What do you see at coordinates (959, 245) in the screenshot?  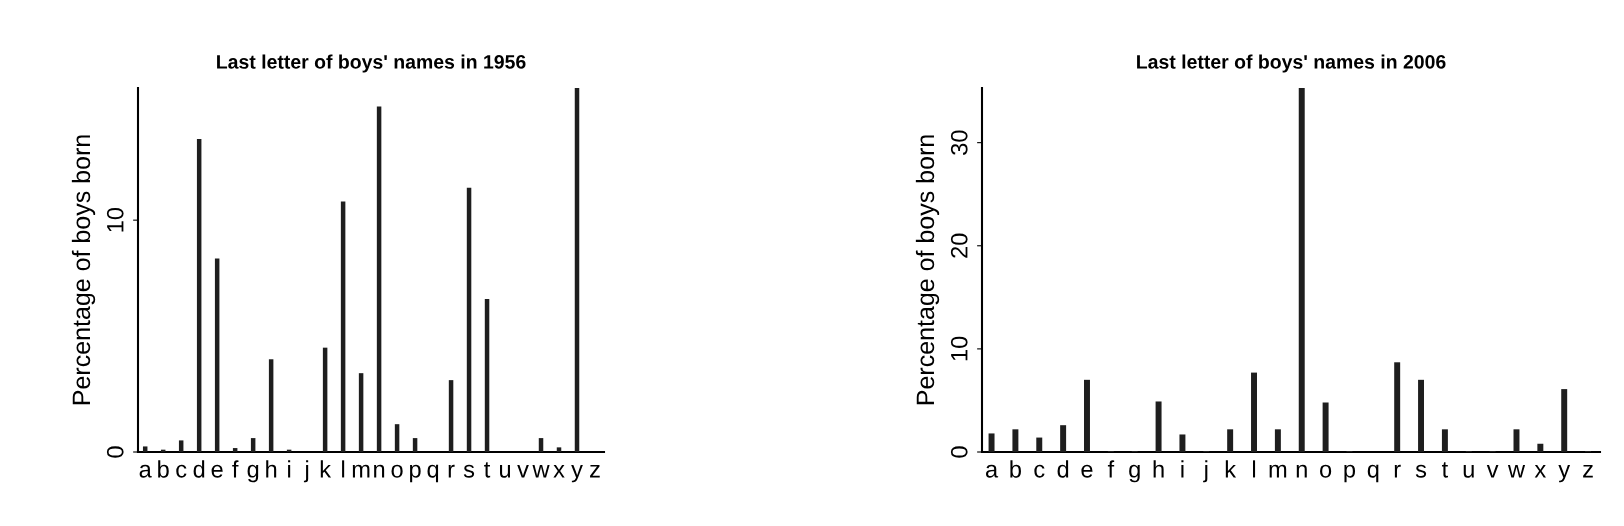 I see `y-tick-label: 20` at bounding box center [959, 245].